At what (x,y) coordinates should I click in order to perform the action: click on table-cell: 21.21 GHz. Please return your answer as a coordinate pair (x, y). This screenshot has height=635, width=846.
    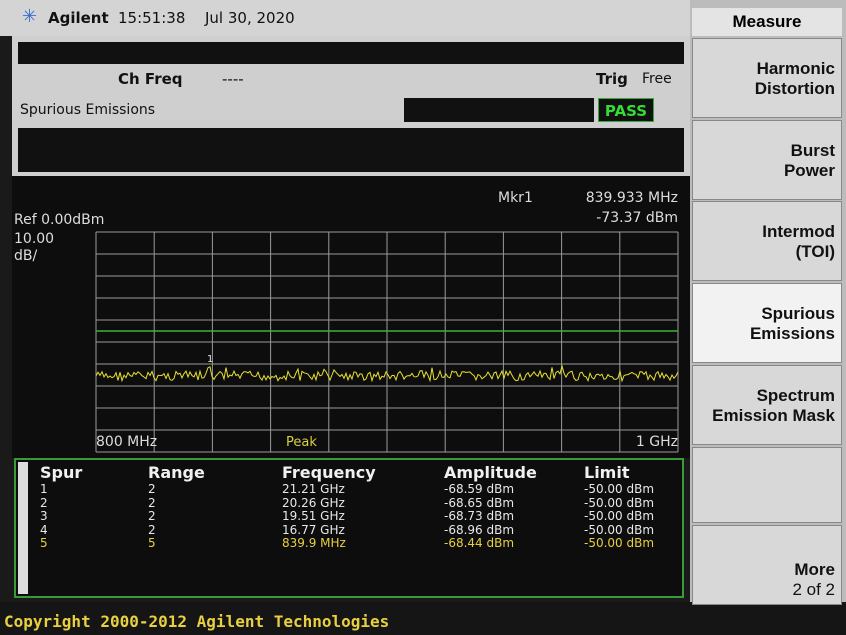
    Looking at the image, I should click on (313, 489).